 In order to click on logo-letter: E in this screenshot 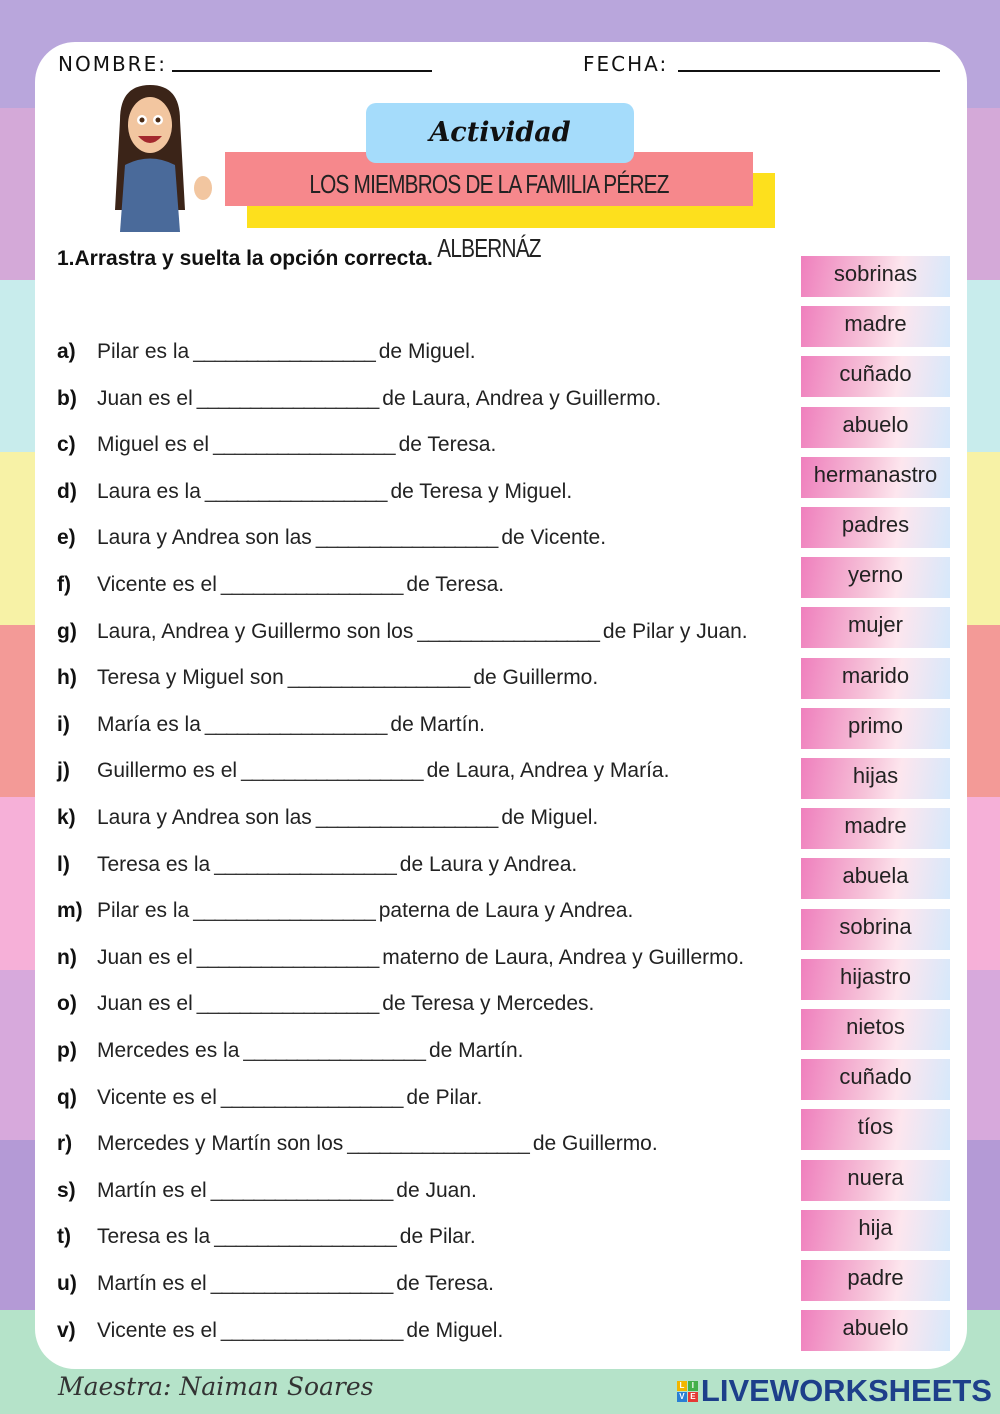, I will do `click(692, 1396)`.